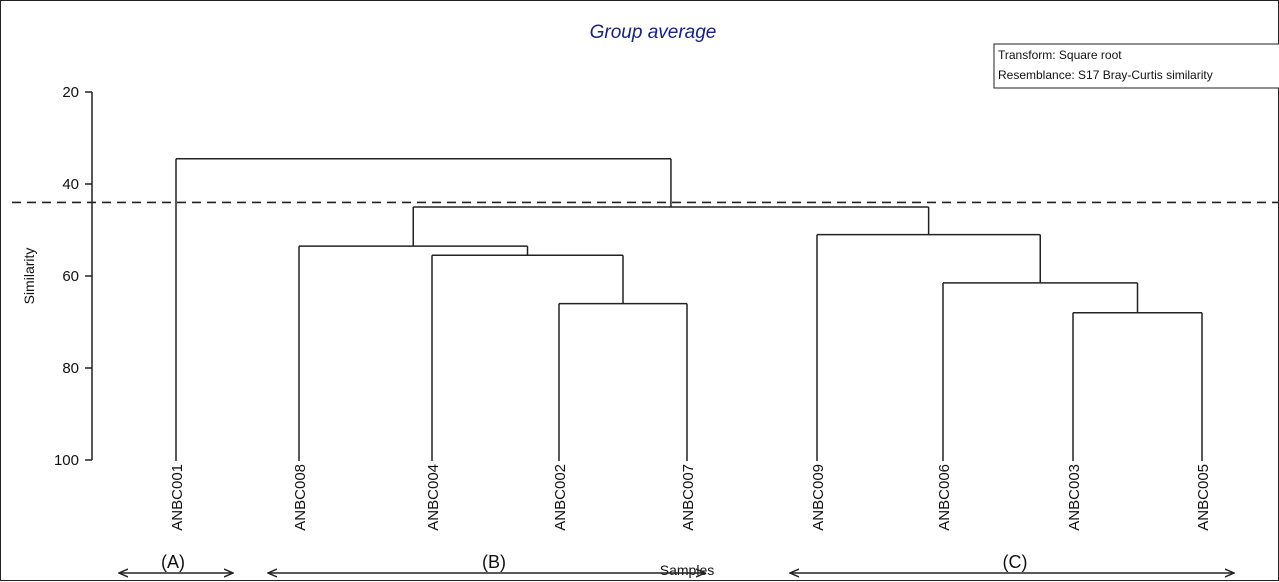  What do you see at coordinates (70, 368) in the screenshot?
I see `y-tick-label: 80` at bounding box center [70, 368].